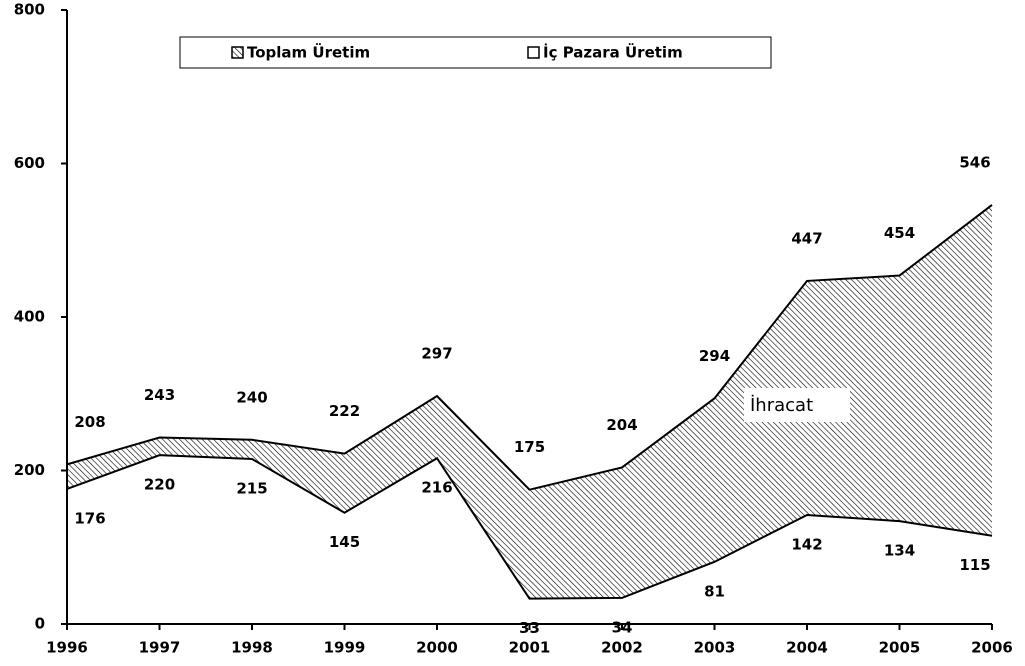 The width and height of the screenshot is (1025, 666). I want to click on legend, so click(475, 52).